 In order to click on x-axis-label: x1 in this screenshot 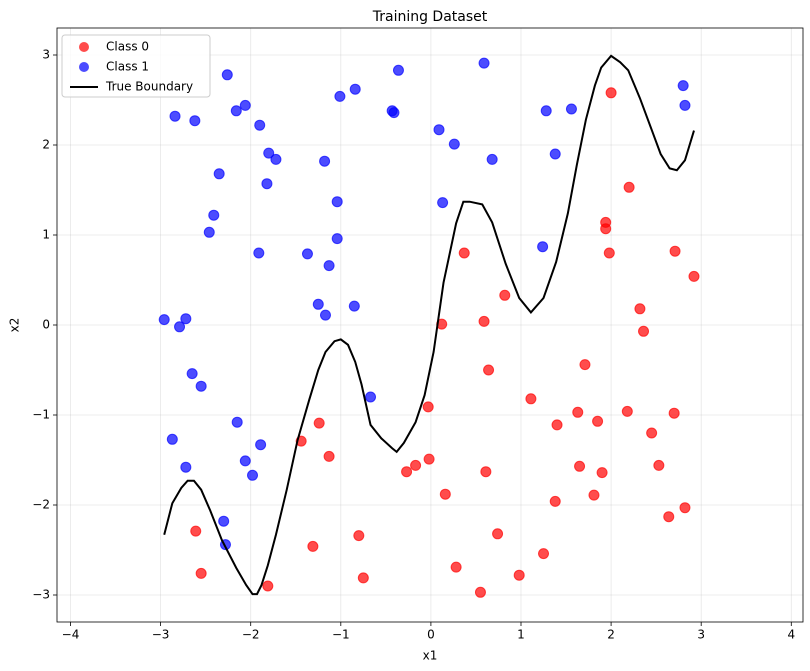, I will do `click(430, 656)`.